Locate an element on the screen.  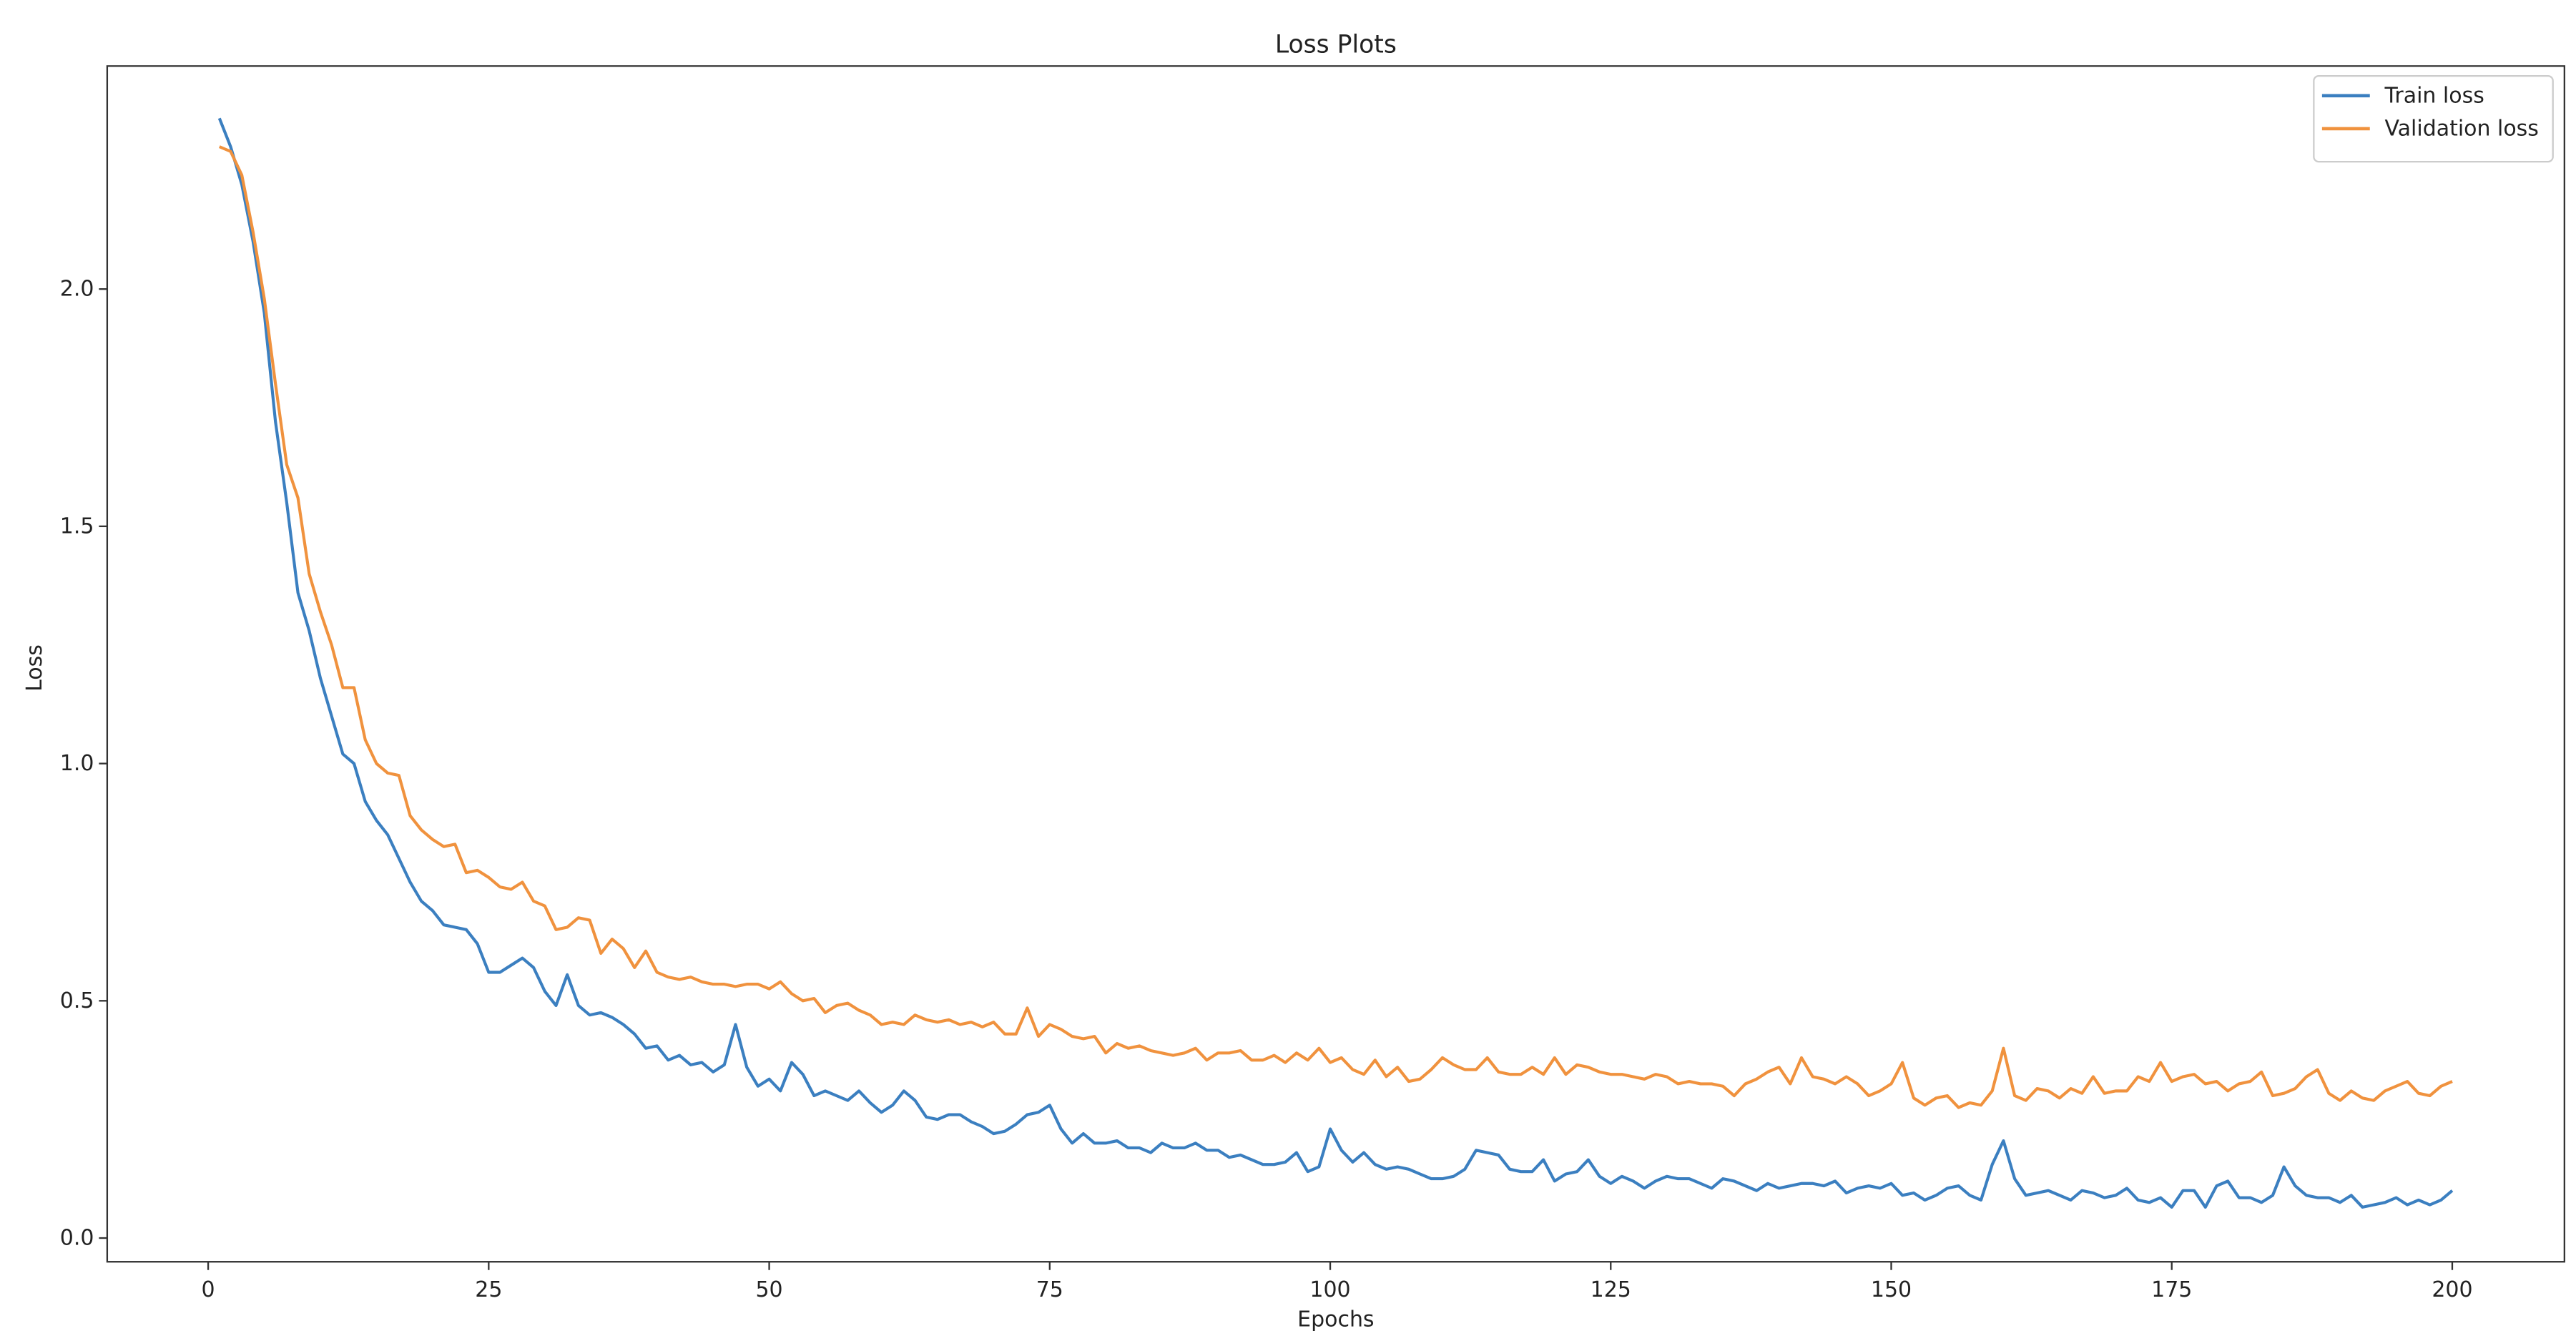
y-tick-label: 1.5 is located at coordinates (77, 526).